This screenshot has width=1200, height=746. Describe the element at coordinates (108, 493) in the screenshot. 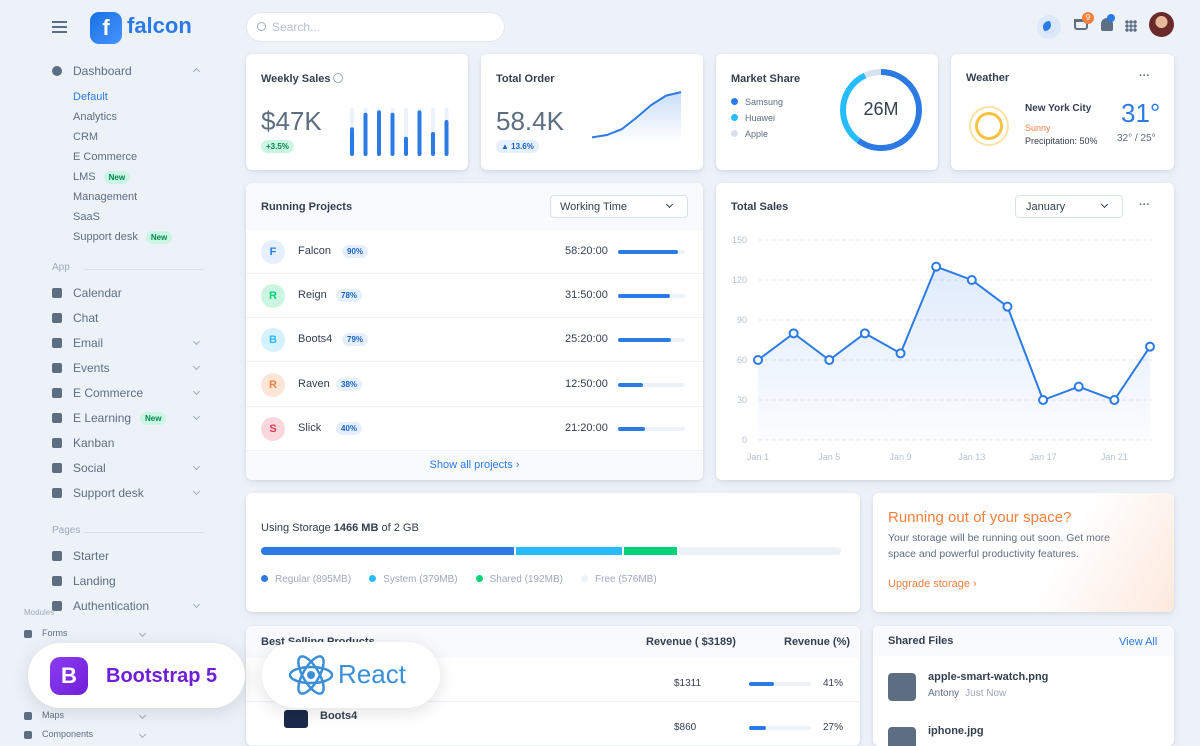

I see `nav-label: Support desk` at that location.